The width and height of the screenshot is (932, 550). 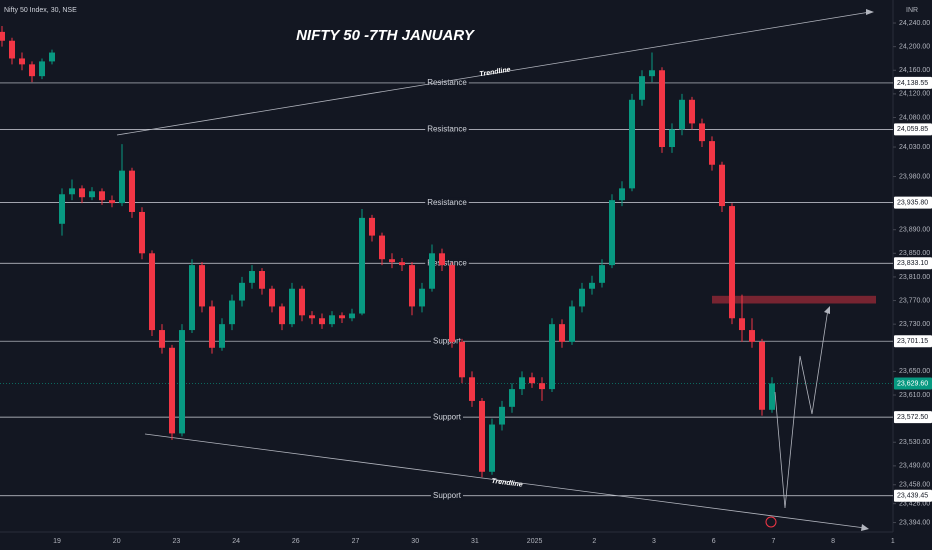 What do you see at coordinates (912, 129) in the screenshot?
I see `level-price-label: 24,059.85` at bounding box center [912, 129].